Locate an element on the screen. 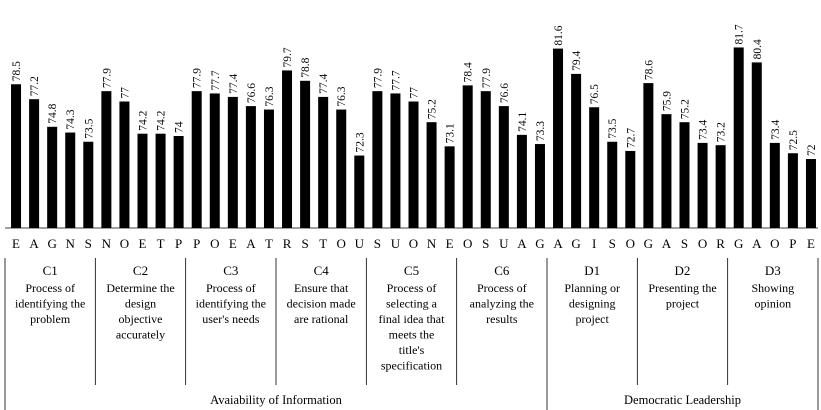 The height and width of the screenshot is (410, 821). value-label: 72 is located at coordinates (812, 150).